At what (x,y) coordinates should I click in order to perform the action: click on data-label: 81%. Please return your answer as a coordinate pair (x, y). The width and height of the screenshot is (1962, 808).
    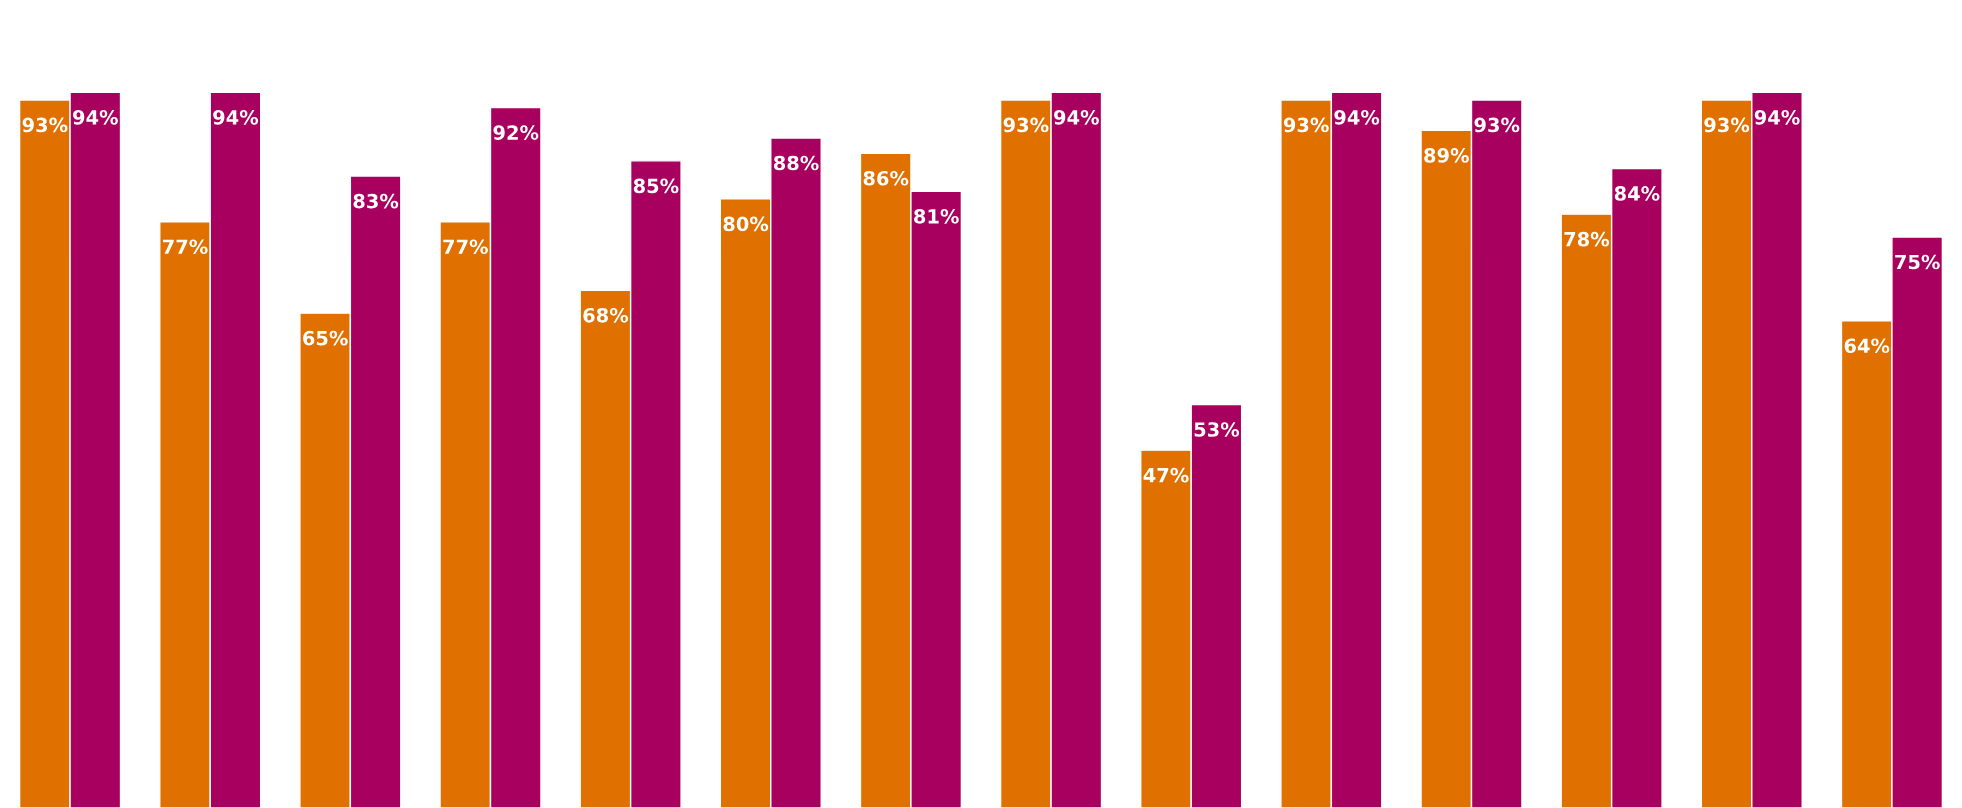
    Looking at the image, I should click on (936, 216).